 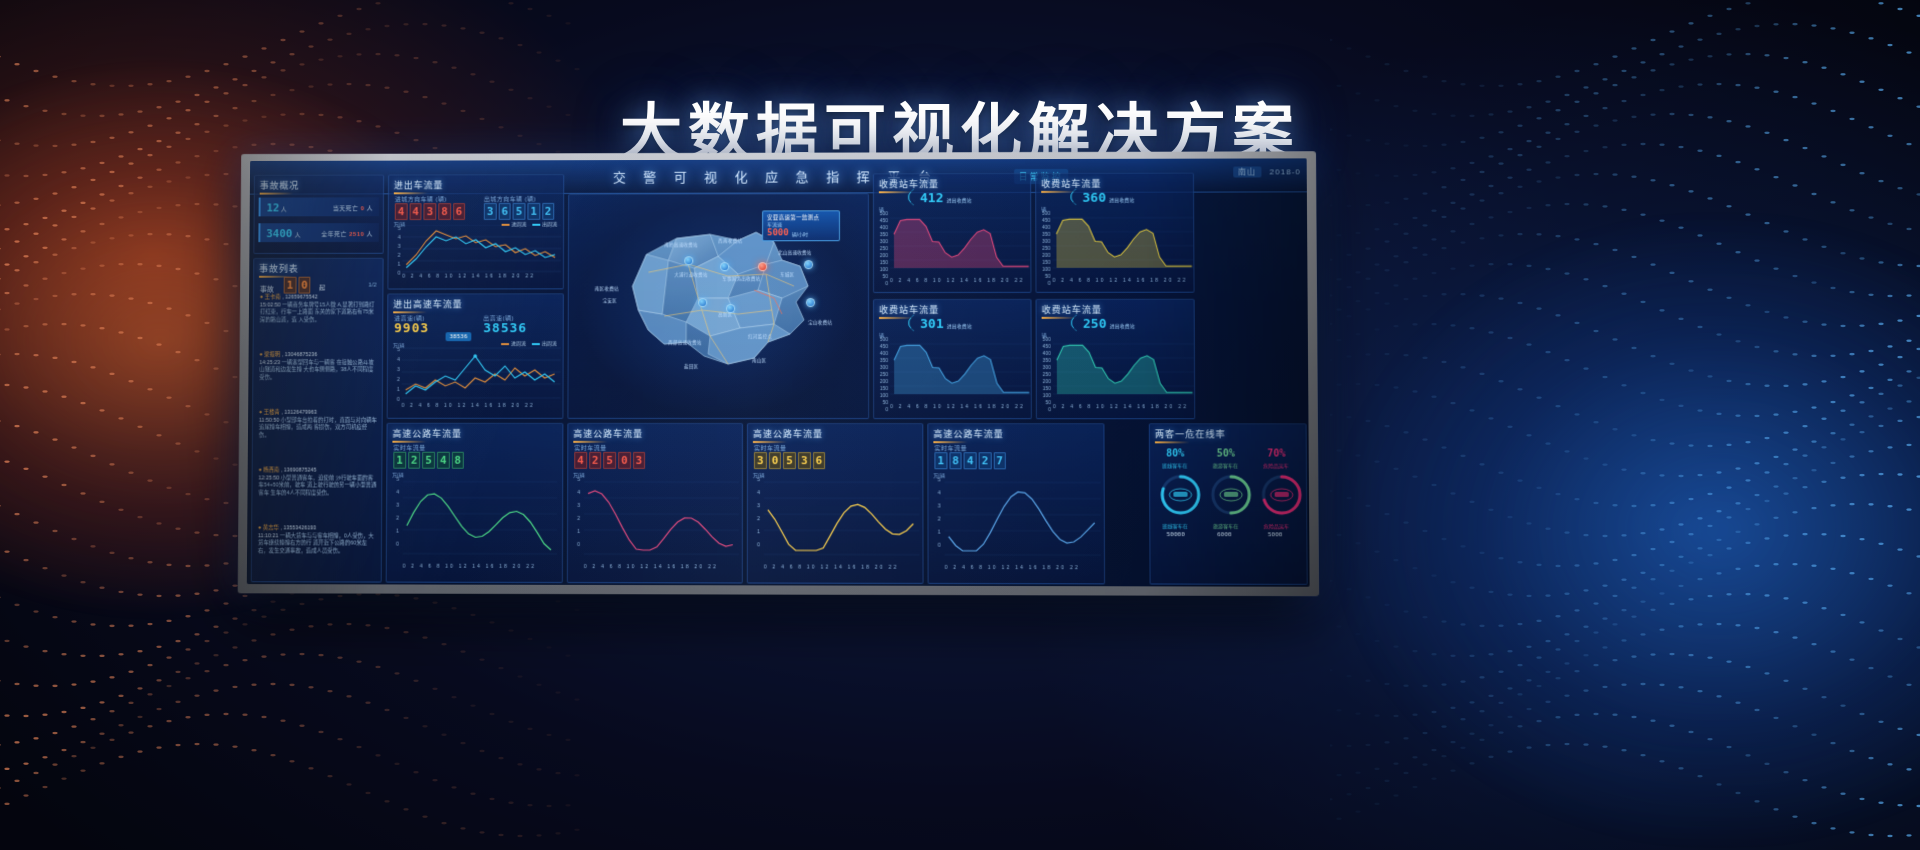 I want to click on stat-label: 全年死亡 2510 人, so click(x=347, y=235).